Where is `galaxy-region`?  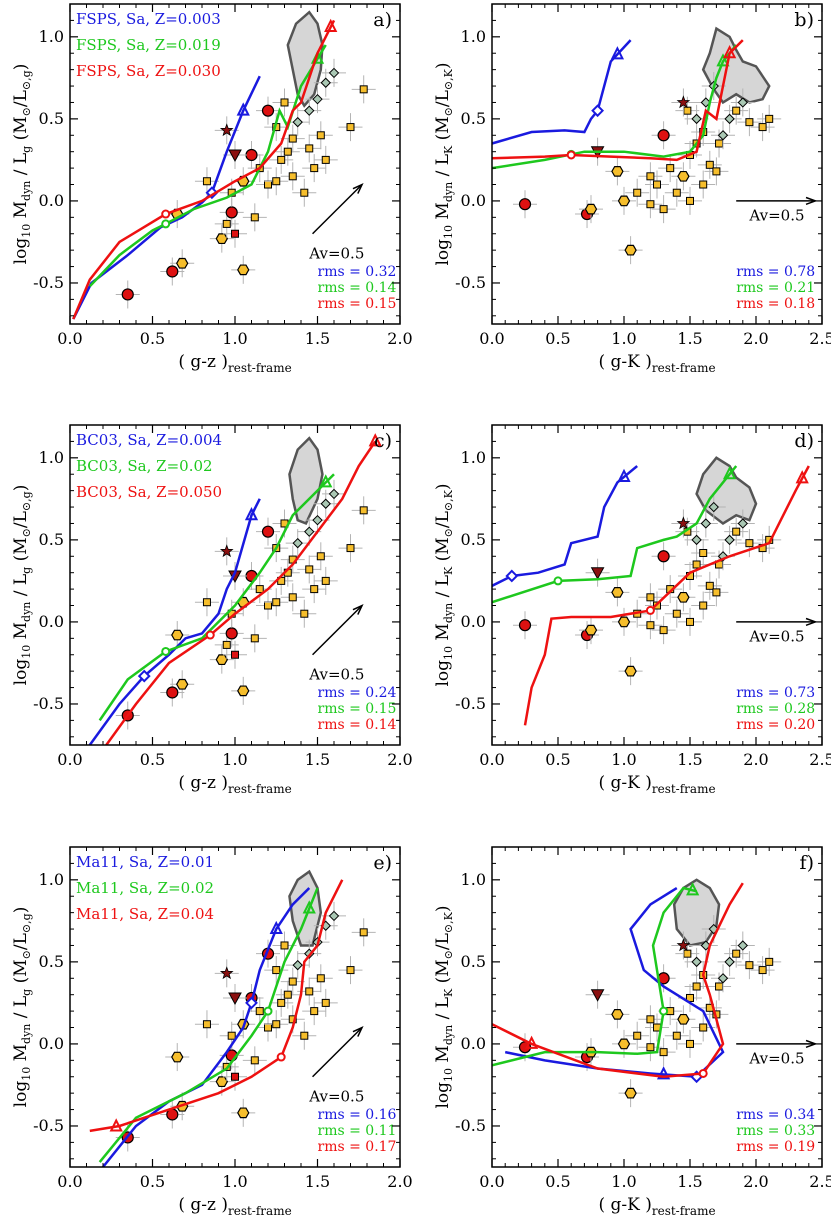
galaxy-region is located at coordinates (305, 908).